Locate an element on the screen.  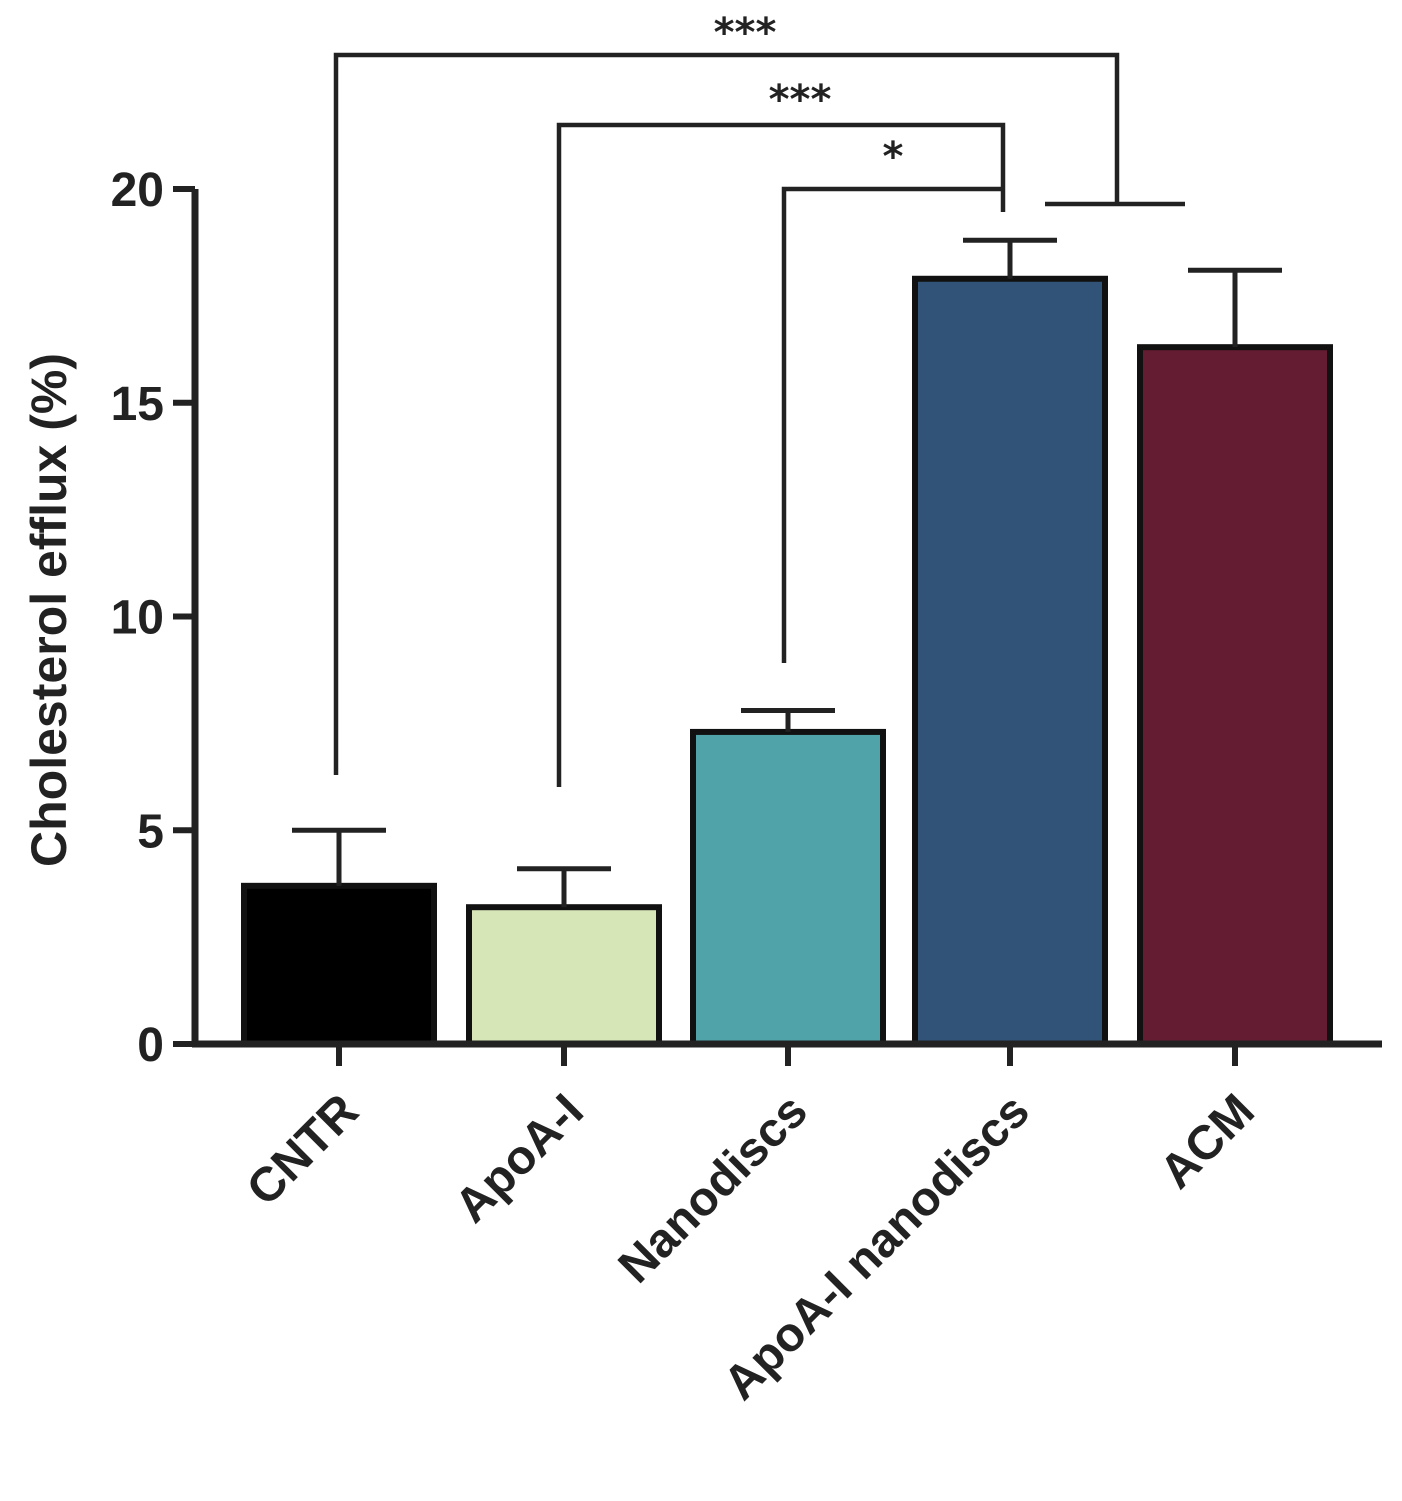
y-tick-label-10: 10 is located at coordinates (137, 618).